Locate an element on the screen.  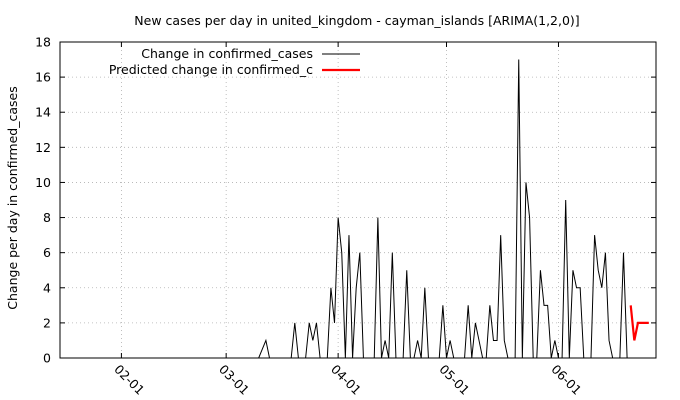
y-tick-label: 12 is located at coordinates (43, 147).